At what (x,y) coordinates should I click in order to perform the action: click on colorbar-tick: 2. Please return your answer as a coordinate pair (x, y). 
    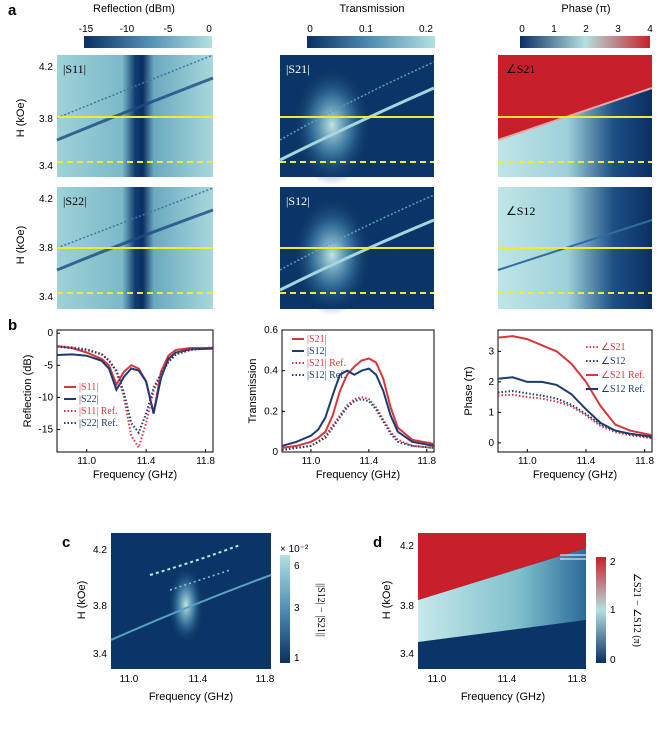
    Looking at the image, I should click on (586, 29).